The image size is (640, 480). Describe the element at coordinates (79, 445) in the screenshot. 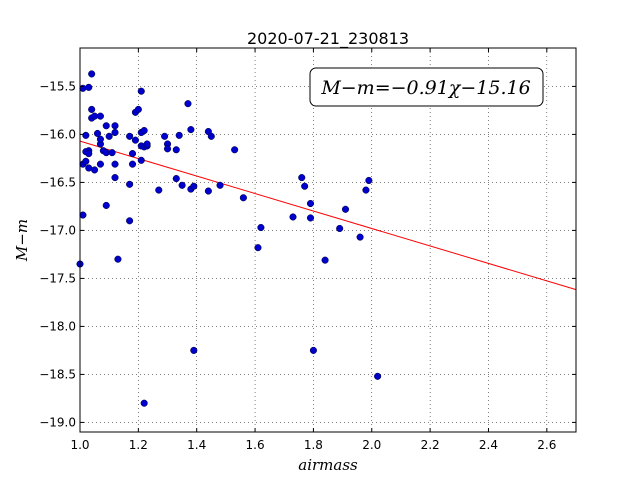

I see `x-tick-label: 1.0` at that location.